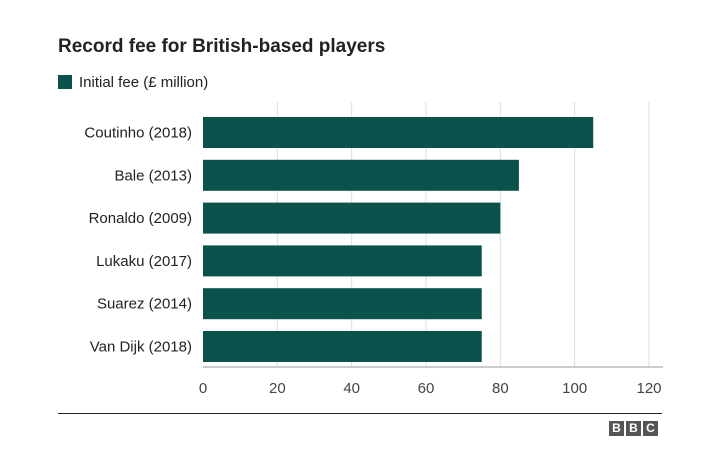  I want to click on legend-swatch, so click(65, 82).